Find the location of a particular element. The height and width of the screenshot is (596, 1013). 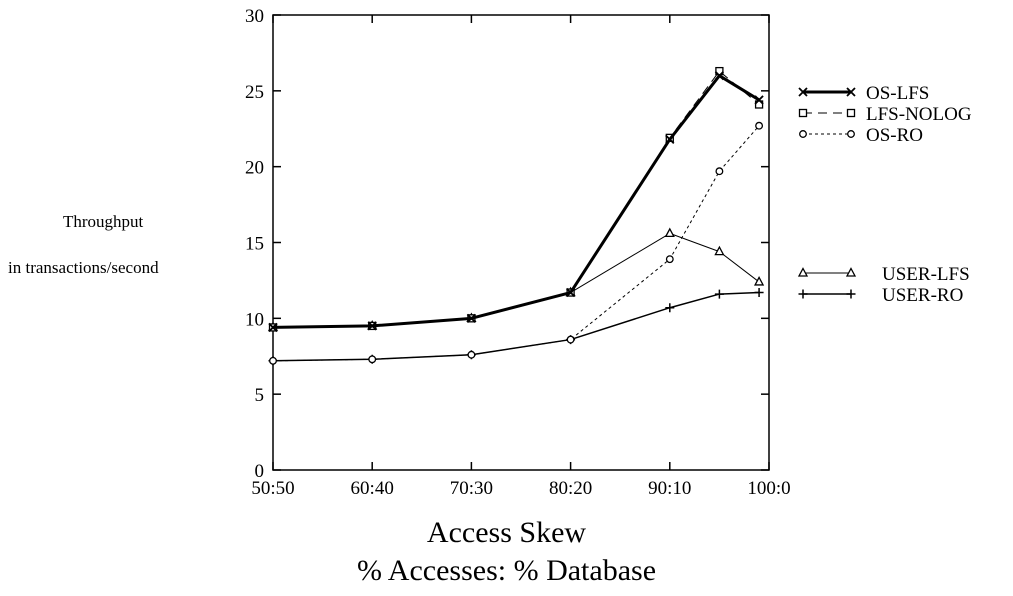

x-tick-label: 70:30 is located at coordinates (471, 488).